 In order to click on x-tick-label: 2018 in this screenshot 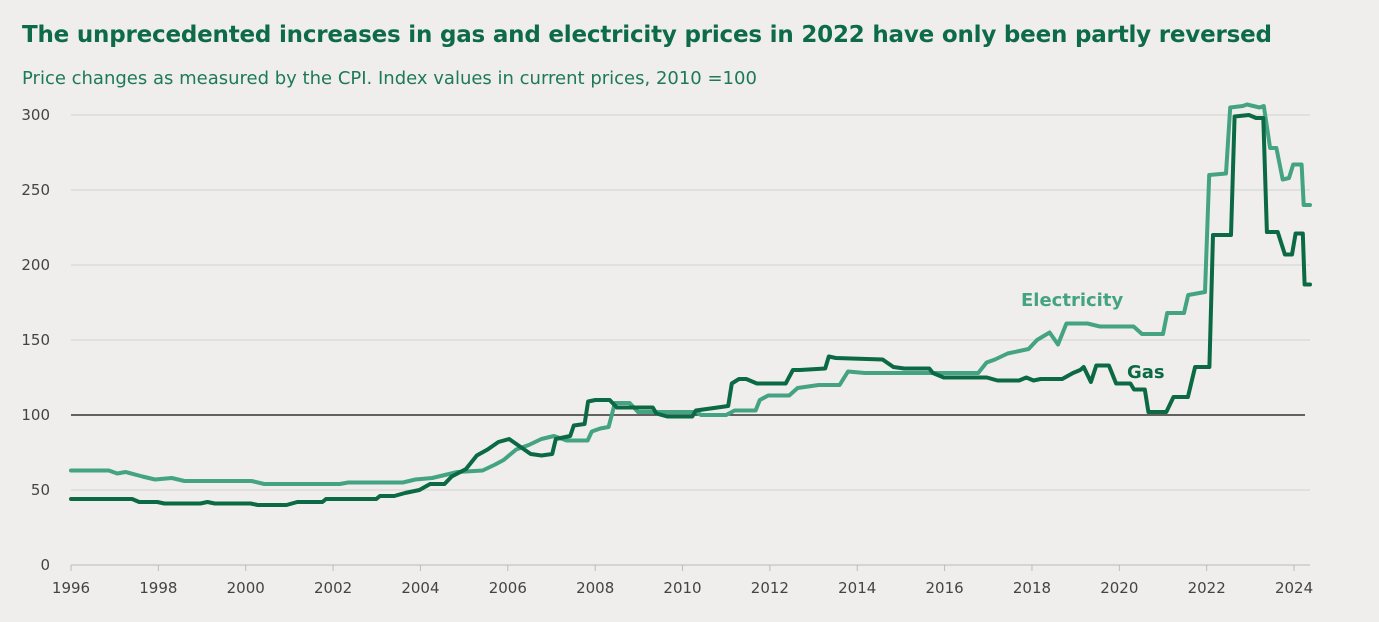, I will do `click(1032, 588)`.